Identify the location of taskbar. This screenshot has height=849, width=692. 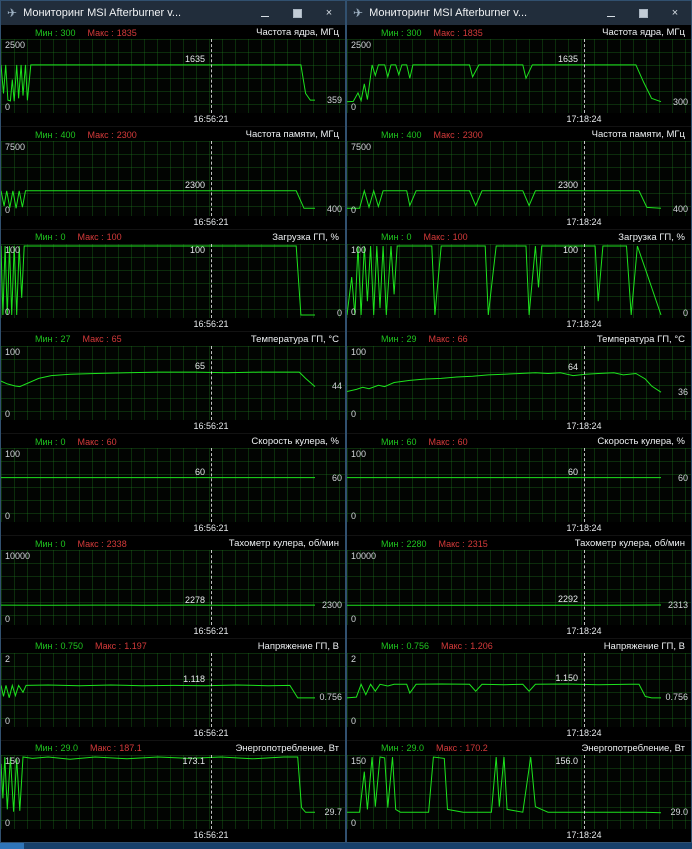
(346, 846).